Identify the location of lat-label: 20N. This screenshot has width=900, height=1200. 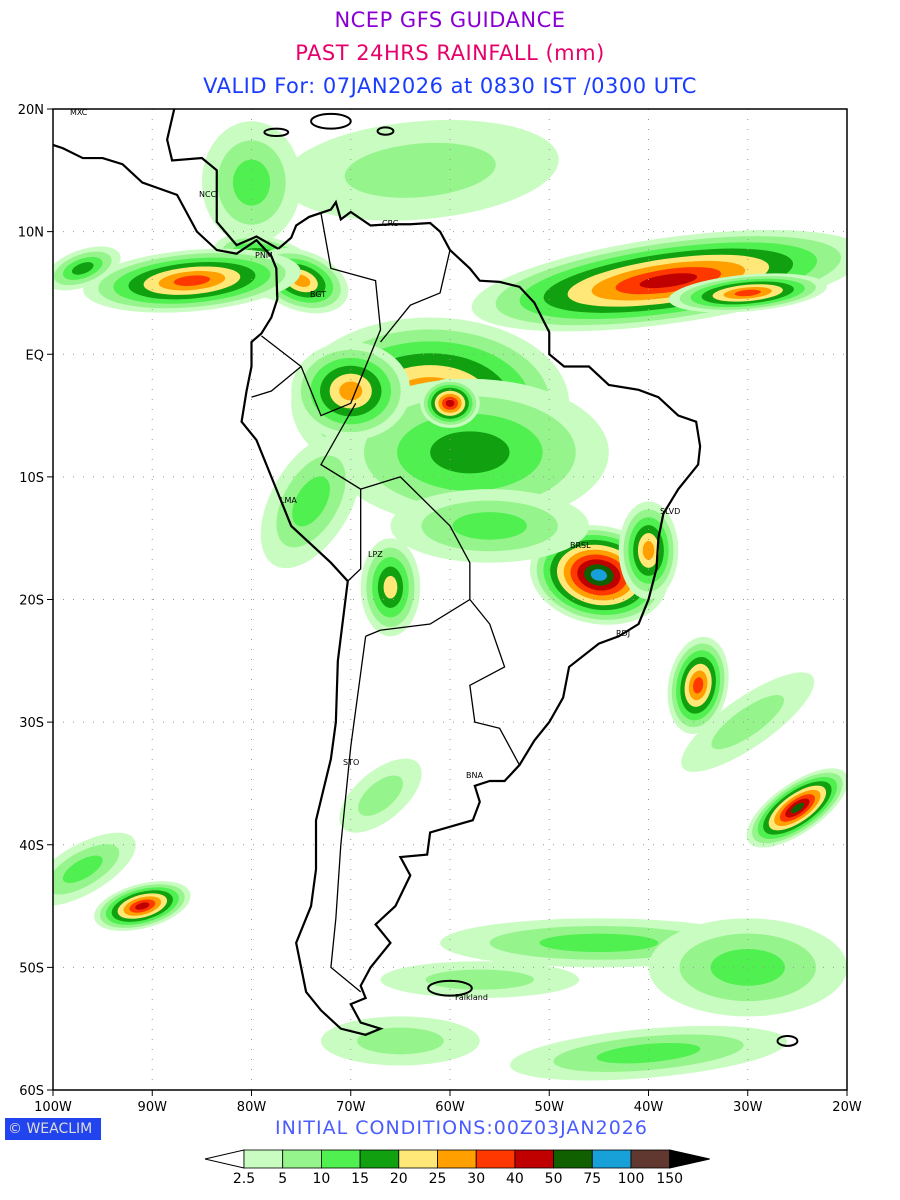
(31, 110).